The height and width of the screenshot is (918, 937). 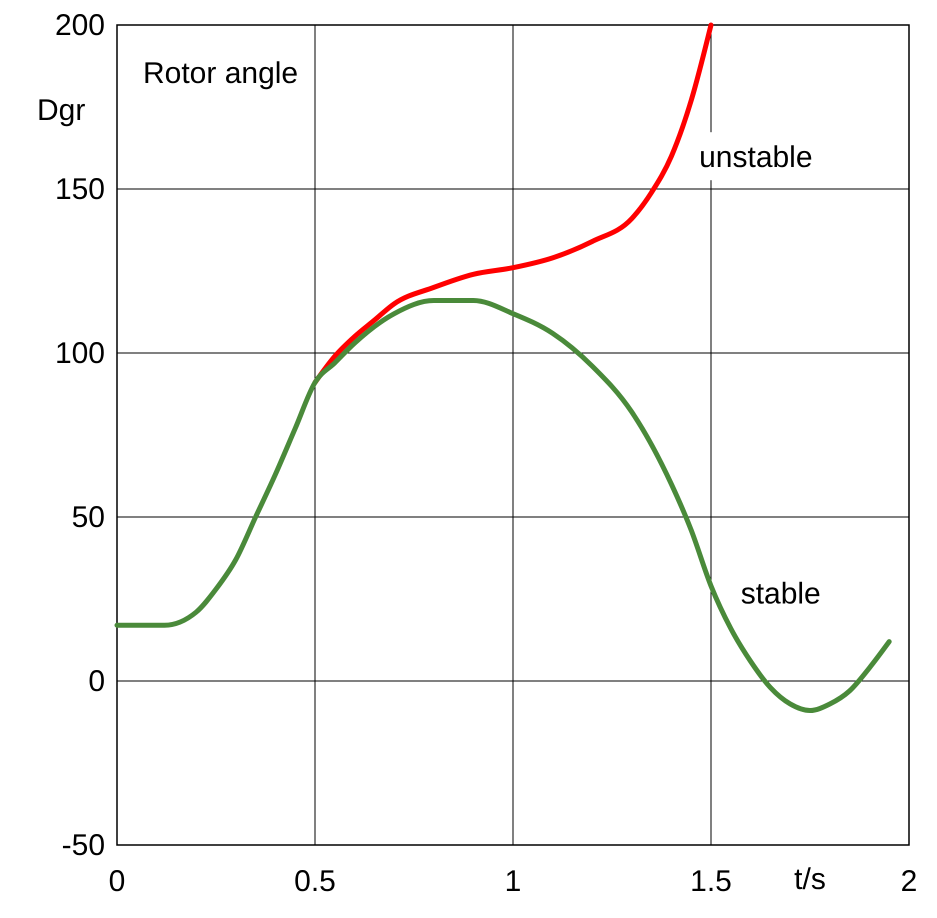 I want to click on y-tick-label: -50, so click(x=83, y=845).